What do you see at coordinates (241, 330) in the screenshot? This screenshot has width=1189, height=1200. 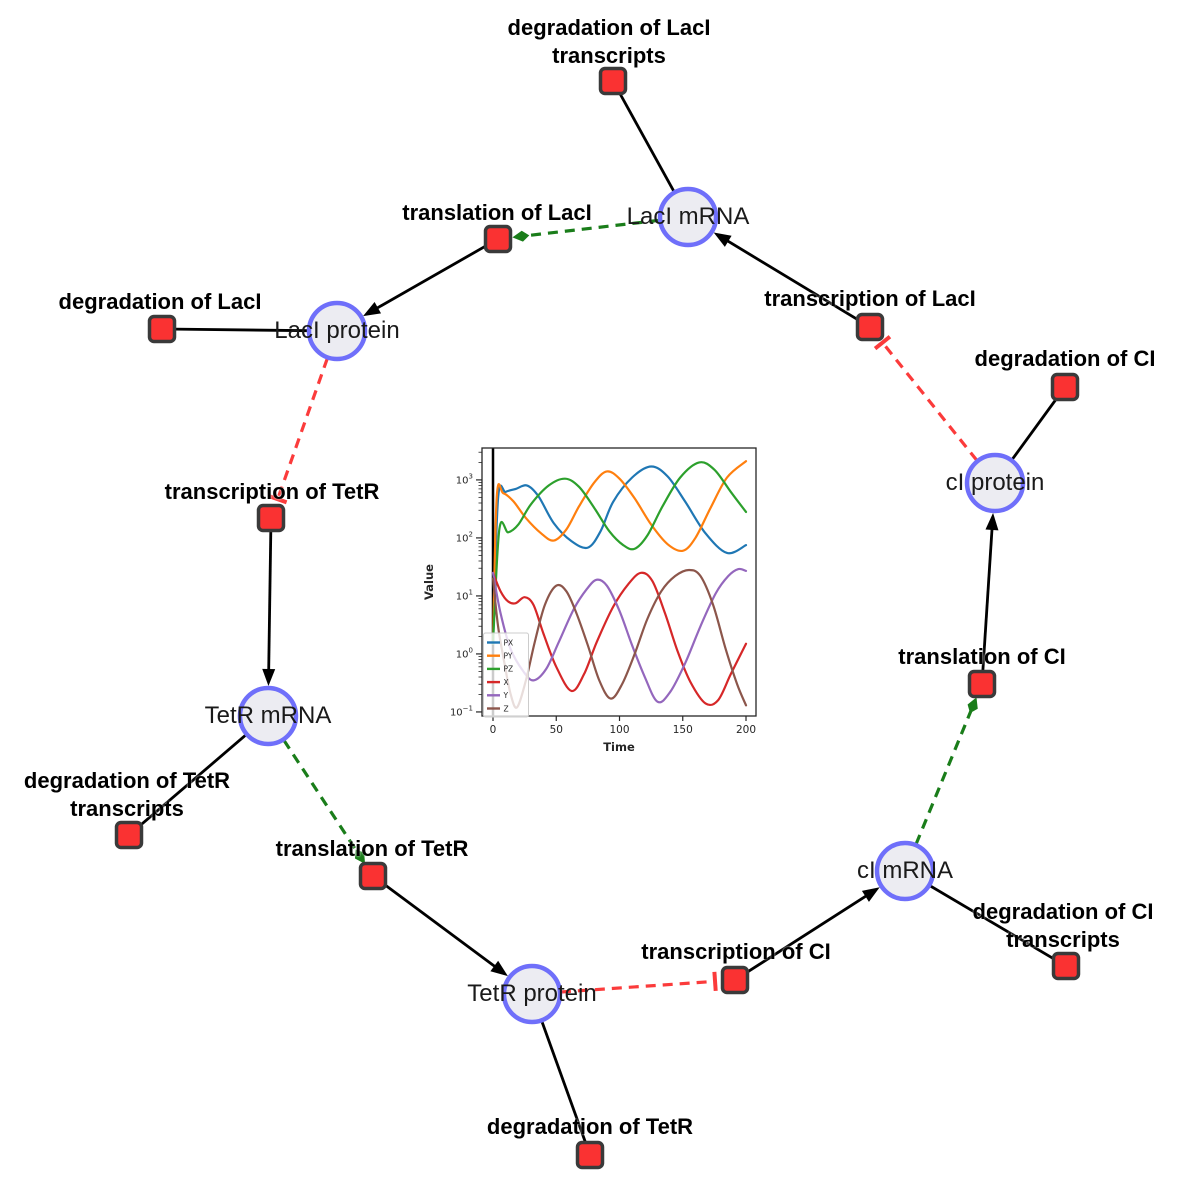 I see `edge-plain-deg_lacI-to-lacI_protein` at bounding box center [241, 330].